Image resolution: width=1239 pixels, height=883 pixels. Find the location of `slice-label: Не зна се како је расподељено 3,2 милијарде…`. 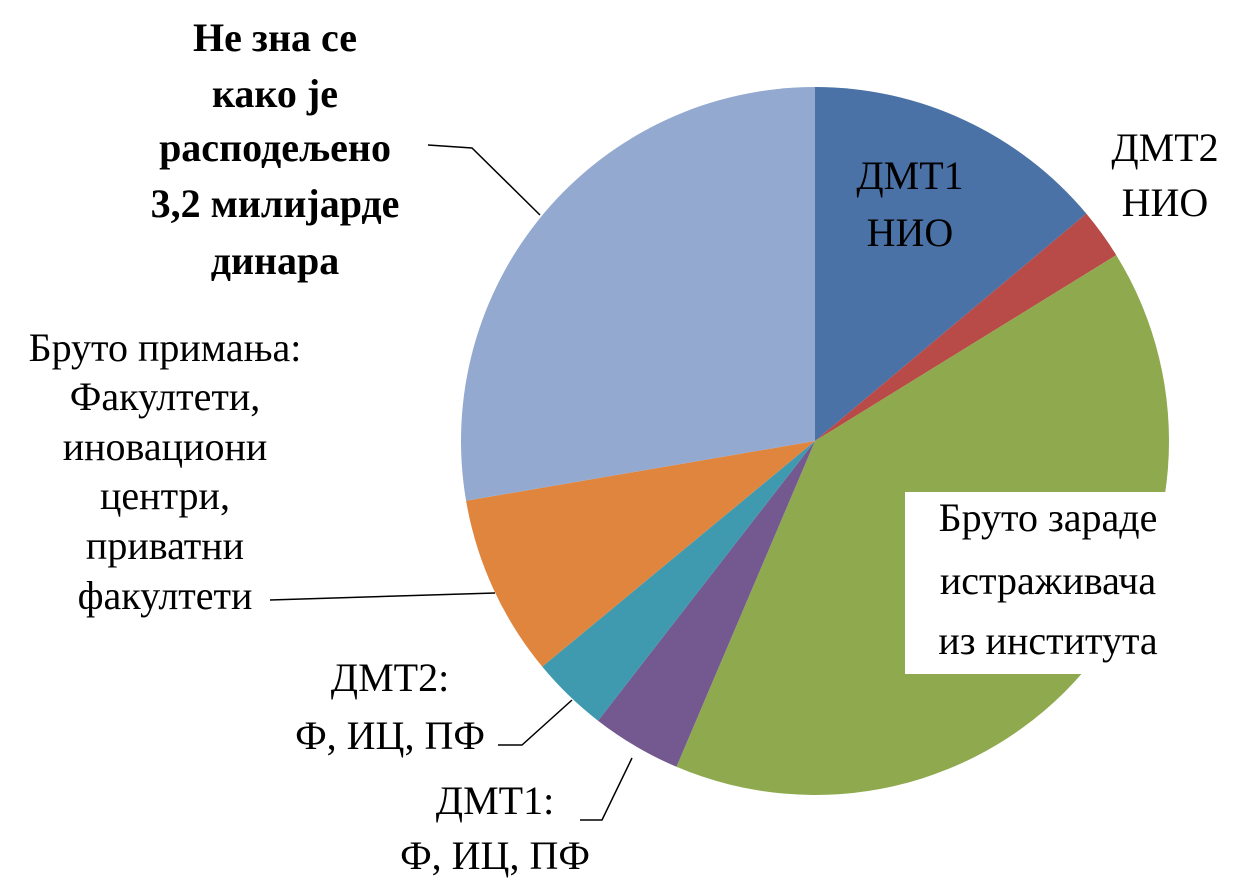

slice-label: Не зна се како је расподељено 3,2 милијарде… is located at coordinates (275, 149).